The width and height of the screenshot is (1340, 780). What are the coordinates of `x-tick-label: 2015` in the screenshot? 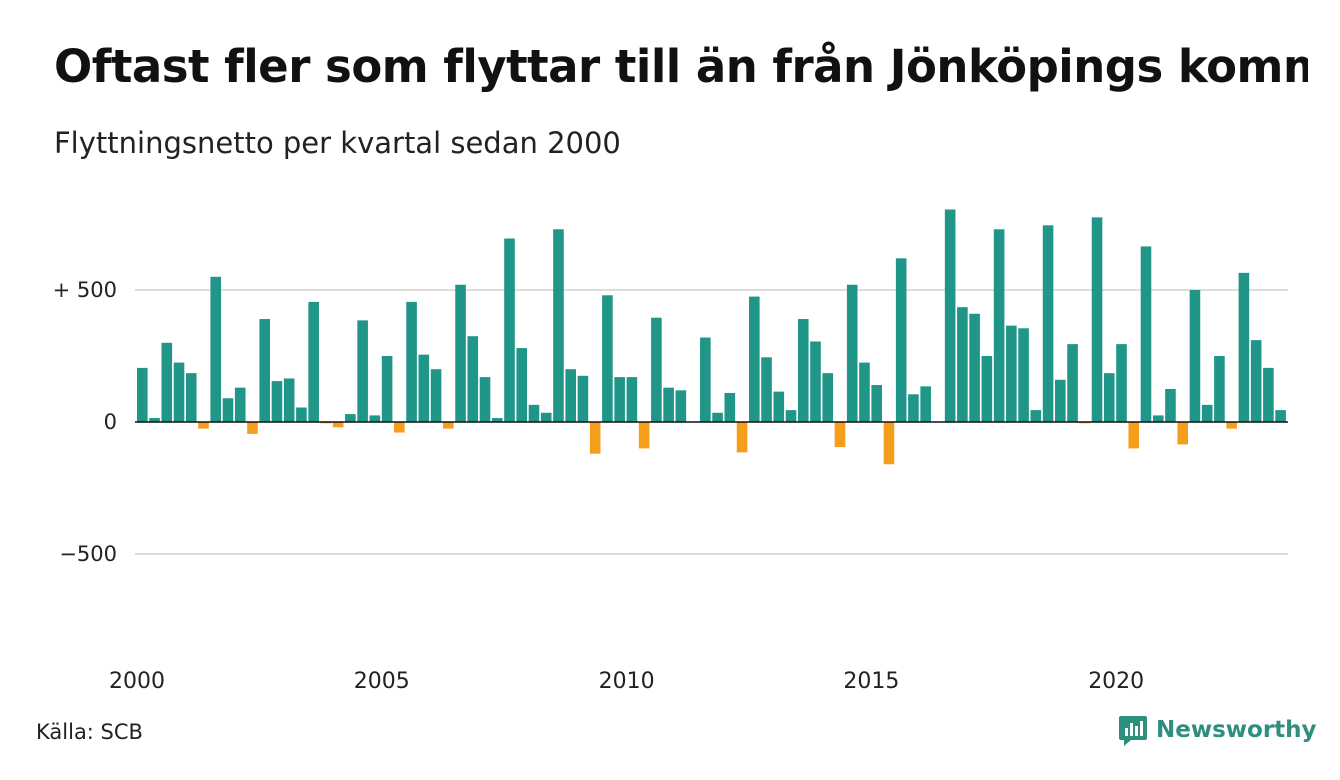 It's located at (871, 681).